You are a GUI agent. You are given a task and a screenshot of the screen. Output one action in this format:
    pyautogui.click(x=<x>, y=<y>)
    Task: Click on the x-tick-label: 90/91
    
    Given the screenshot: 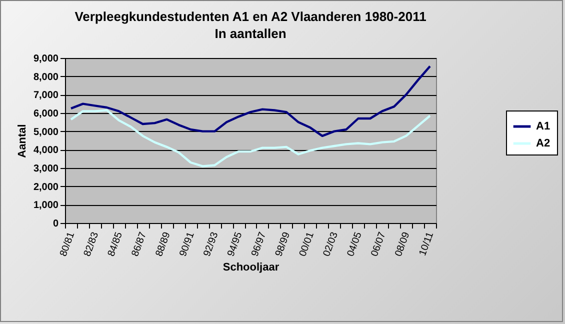 What is the action you would take?
    pyautogui.click(x=187, y=244)
    